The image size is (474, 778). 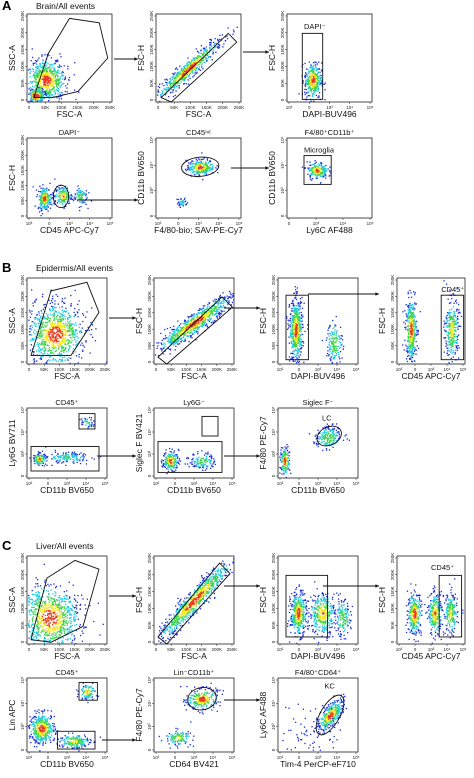 What do you see at coordinates (329, 685) in the screenshot?
I see `gate-label: KC` at bounding box center [329, 685].